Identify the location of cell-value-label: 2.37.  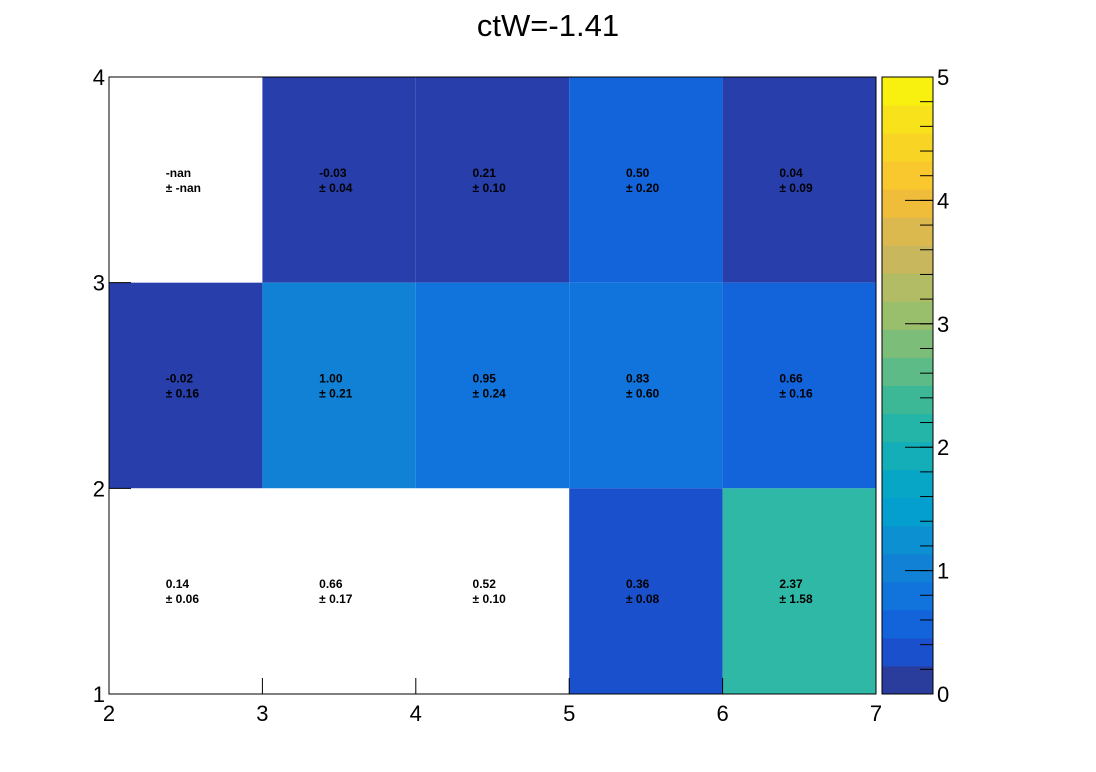
(791, 584).